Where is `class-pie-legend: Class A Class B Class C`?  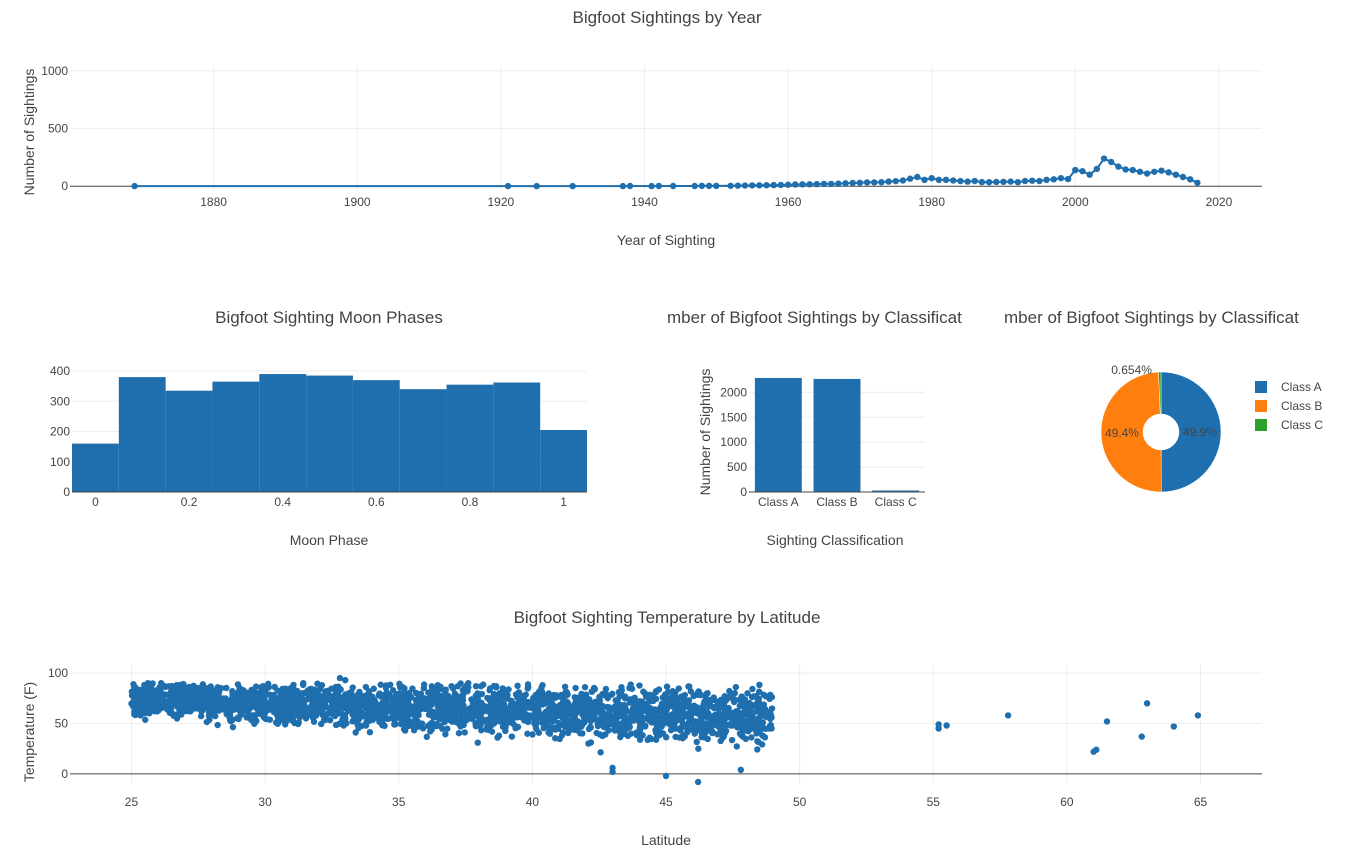
class-pie-legend: Class A Class B Class C is located at coordinates (1289, 406).